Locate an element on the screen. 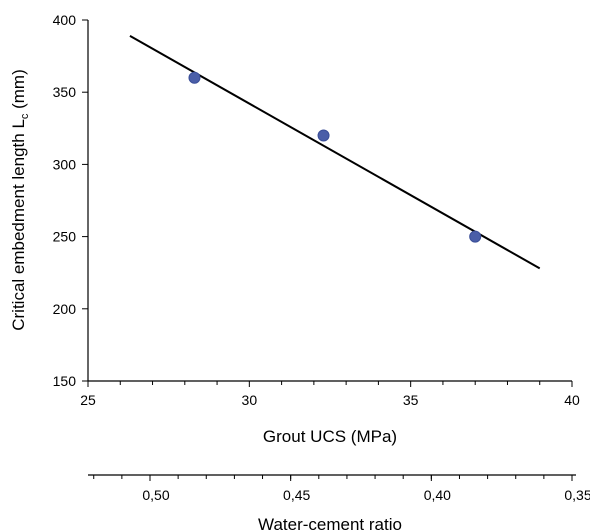 The height and width of the screenshot is (532, 590). x-tick-label: 35 is located at coordinates (411, 400).